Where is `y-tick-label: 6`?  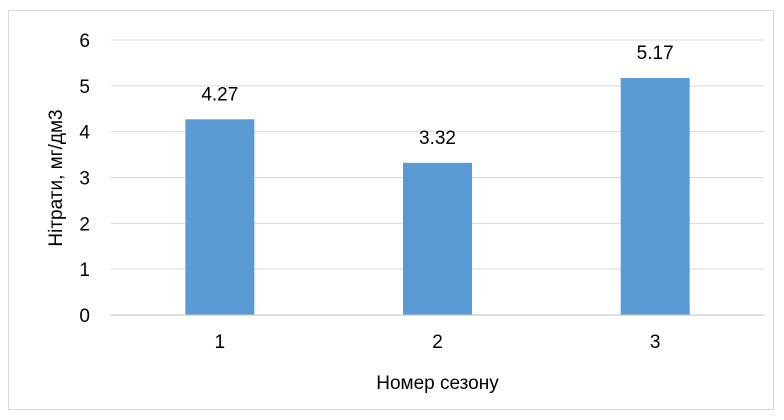 y-tick-label: 6 is located at coordinates (84, 41).